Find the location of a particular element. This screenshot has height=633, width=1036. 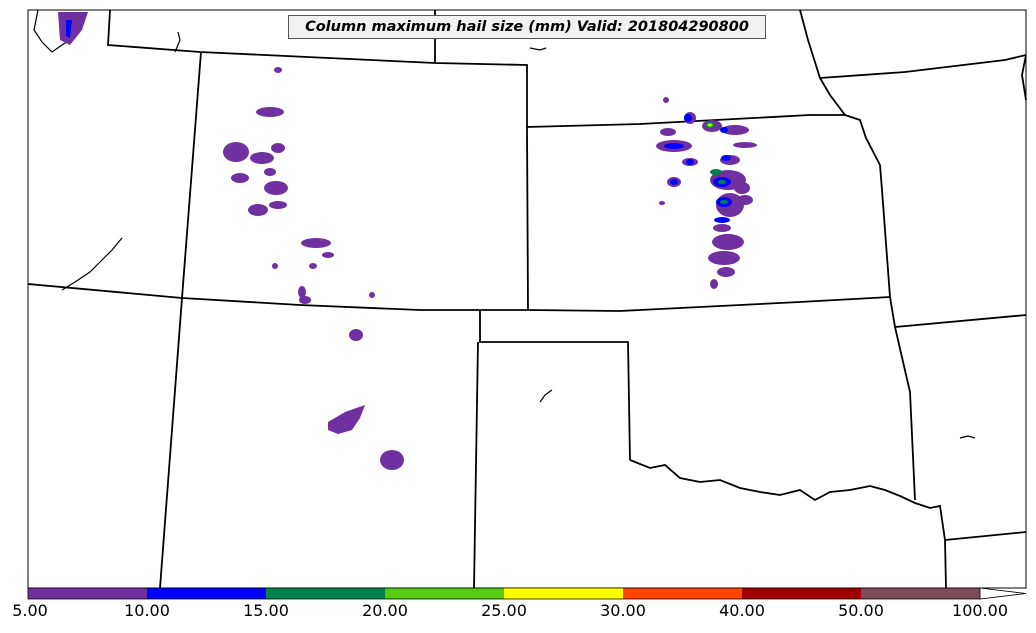

colorbar-tick-label: 10.00 is located at coordinates (147, 610).